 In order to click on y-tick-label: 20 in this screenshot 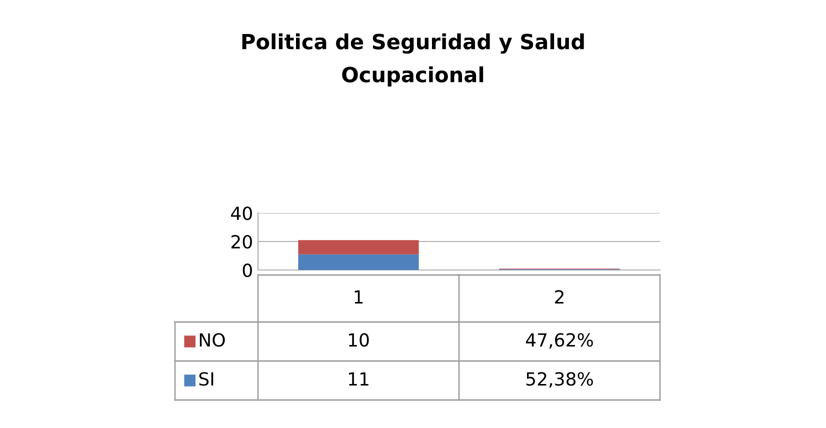, I will do `click(241, 241)`.